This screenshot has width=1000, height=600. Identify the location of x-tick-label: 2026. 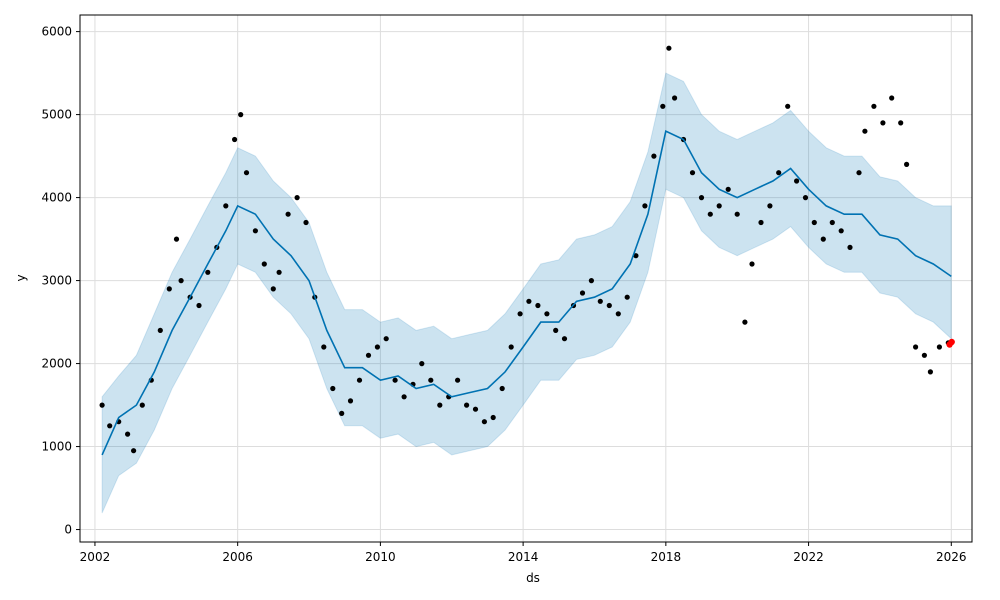
(951, 557).